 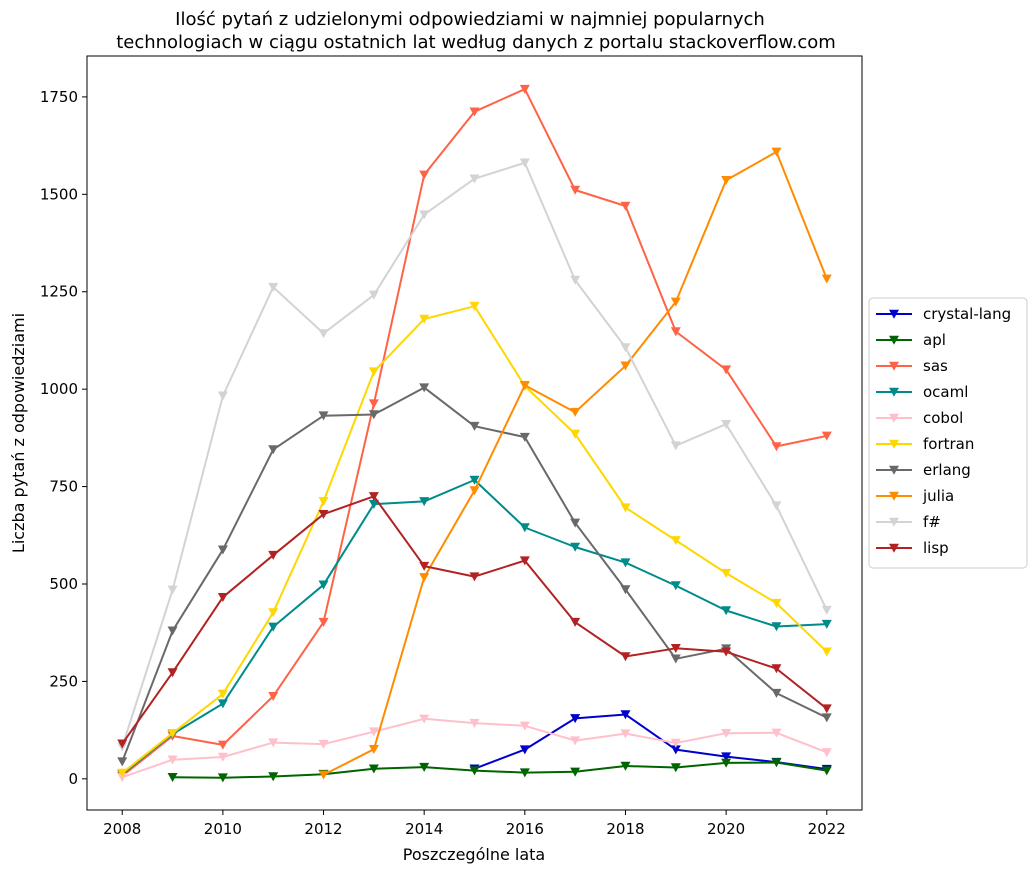 I want to click on legend-item: crystal-lang, so click(x=943, y=314).